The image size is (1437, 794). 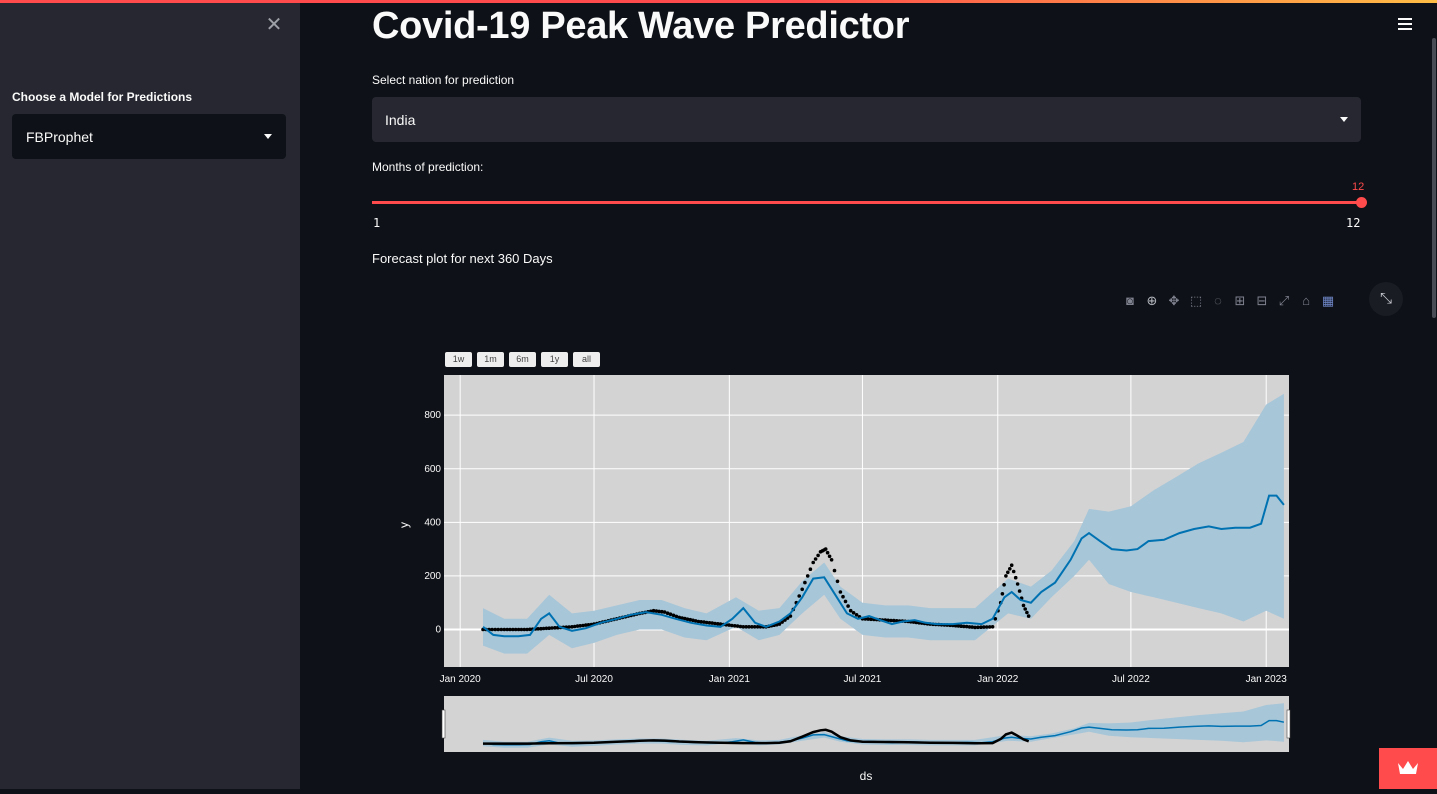 I want to click on model-select: FBProphet, so click(x=149, y=136).